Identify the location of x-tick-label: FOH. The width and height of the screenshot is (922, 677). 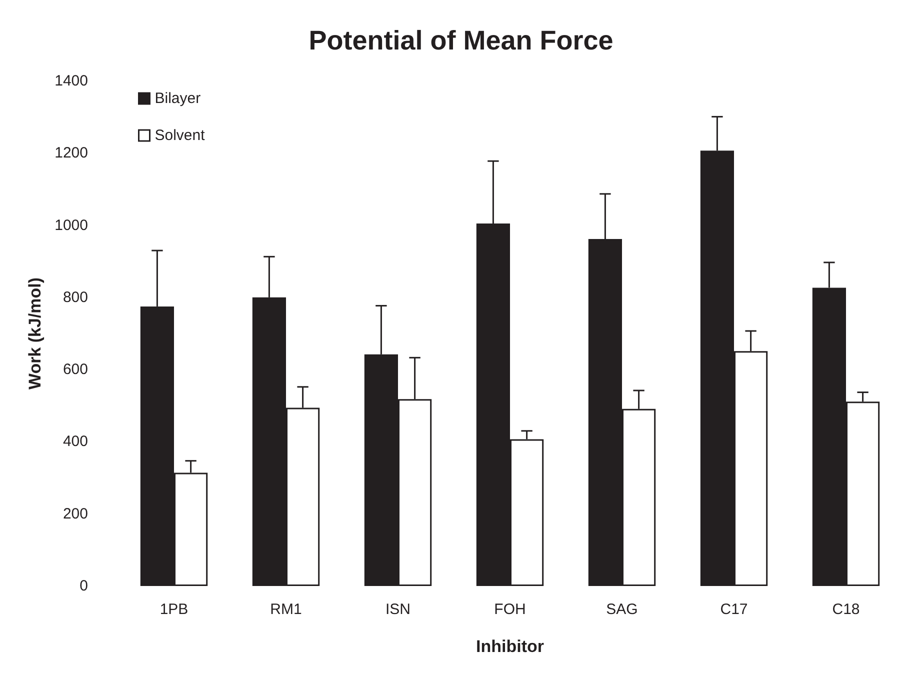
(510, 609).